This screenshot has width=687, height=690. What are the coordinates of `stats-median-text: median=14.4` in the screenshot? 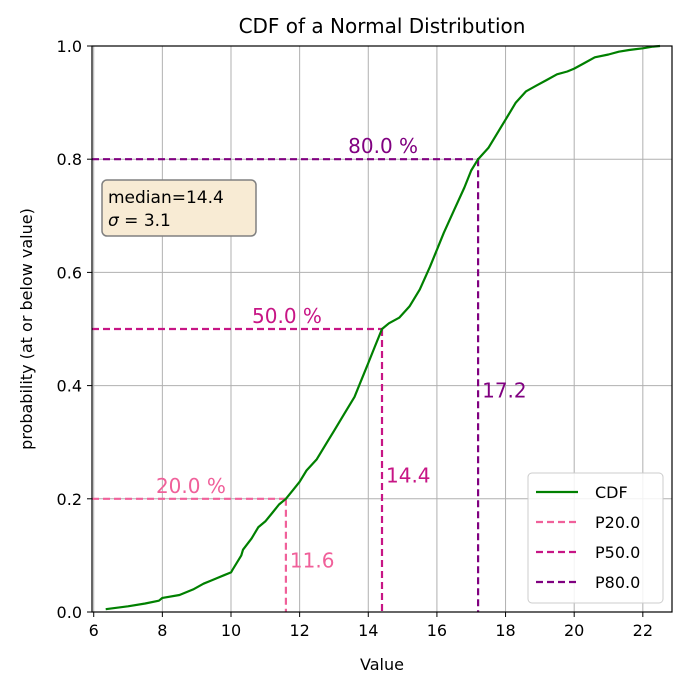 It's located at (166, 198).